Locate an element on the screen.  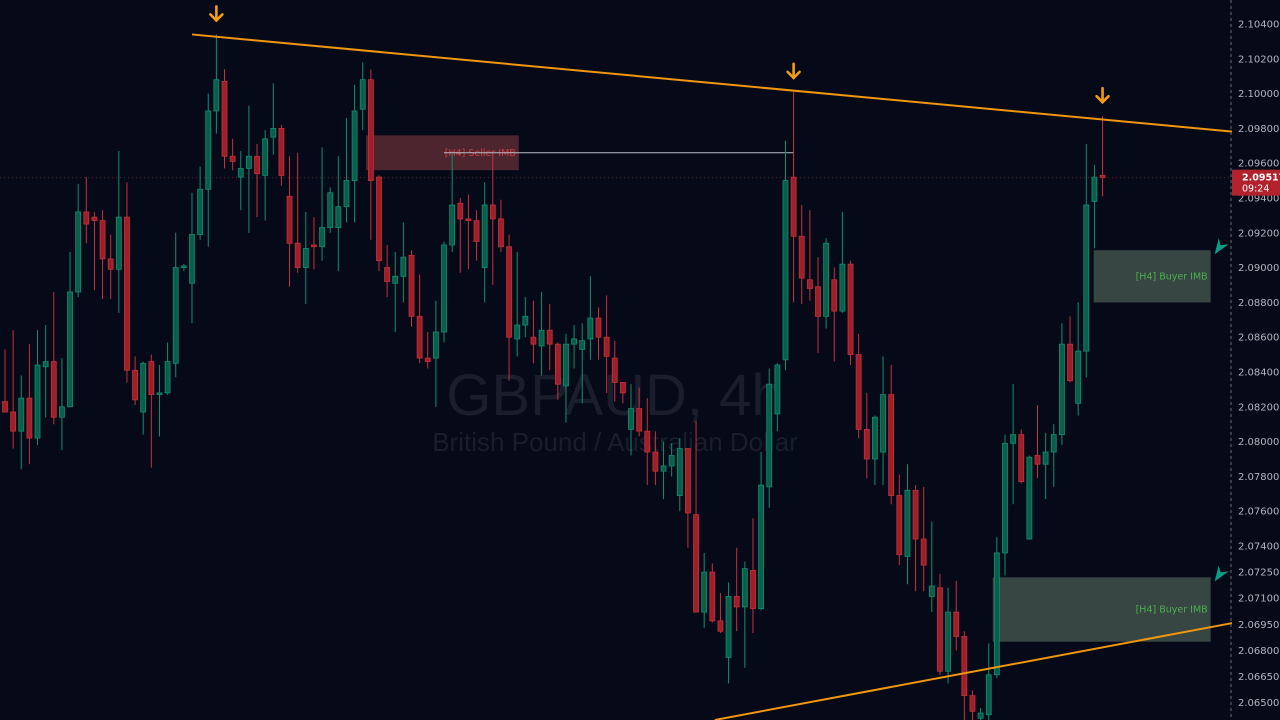
price-tick-label: 2.10200 is located at coordinates (1258, 59).